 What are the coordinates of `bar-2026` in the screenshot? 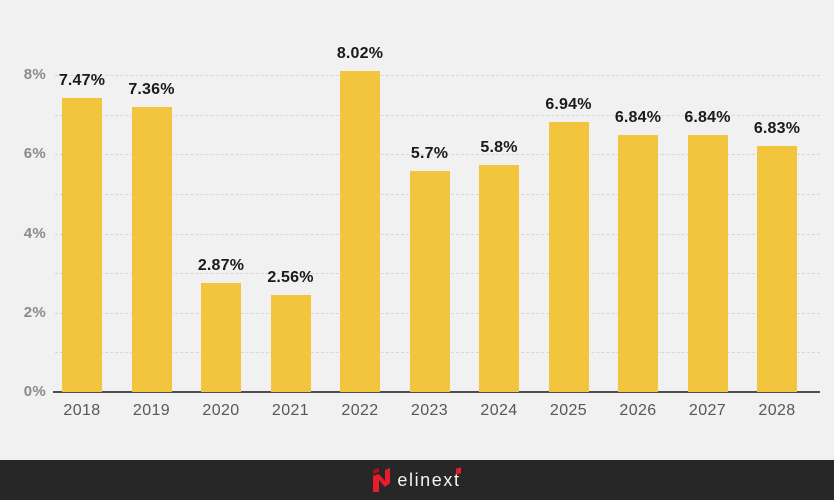 It's located at (638, 263).